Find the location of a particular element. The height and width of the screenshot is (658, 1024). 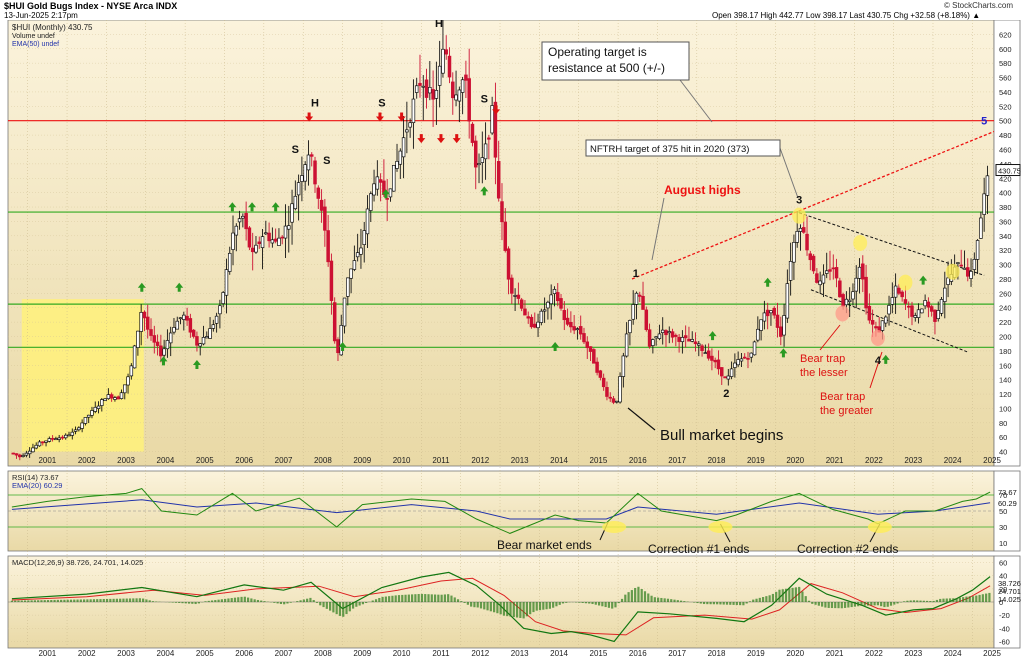

price-tick-label: 520 is located at coordinates (1005, 106).